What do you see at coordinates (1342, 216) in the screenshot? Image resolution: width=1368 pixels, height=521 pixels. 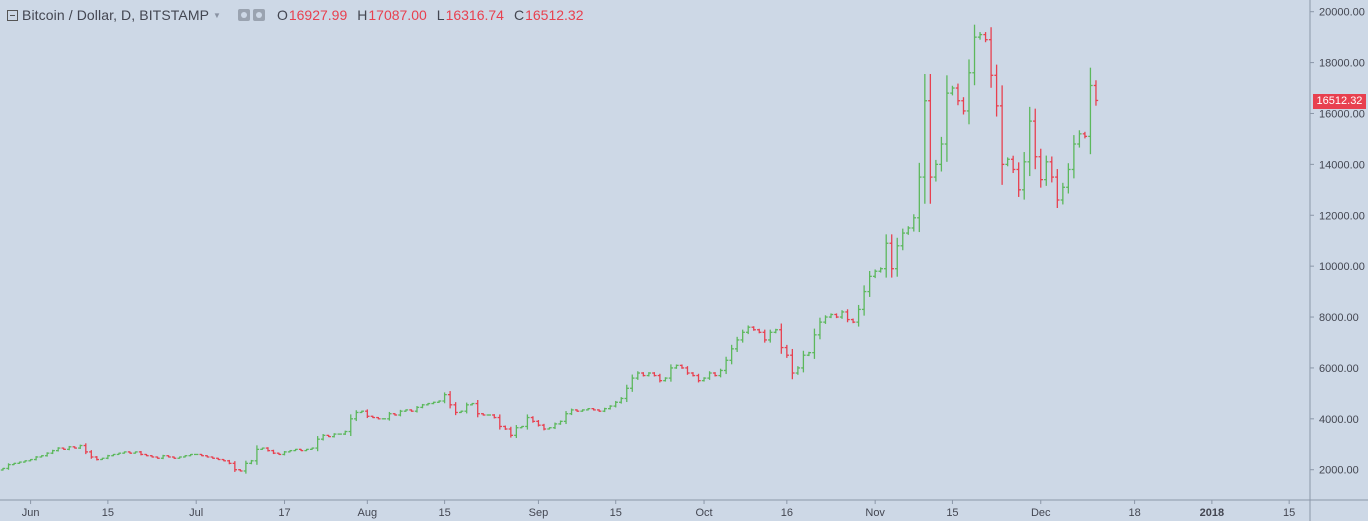 I see `y-tick-label: 12000.00` at bounding box center [1342, 216].